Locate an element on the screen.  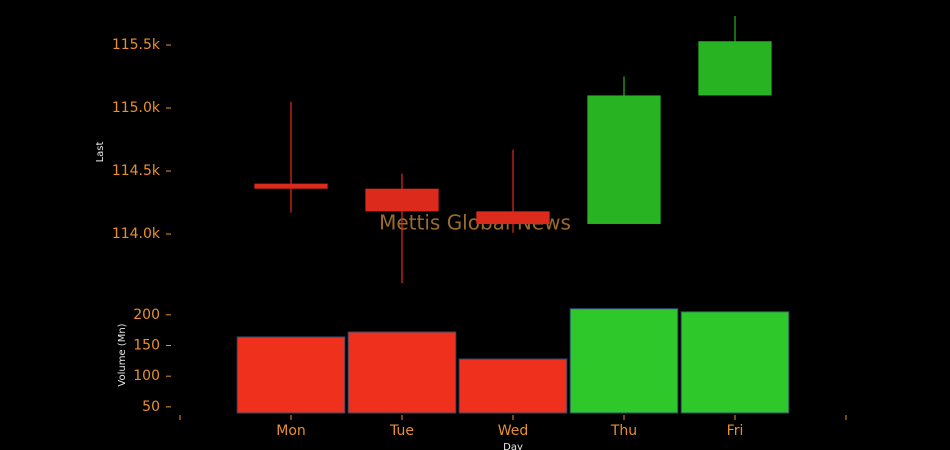
x-tick-label: Wed is located at coordinates (513, 431).